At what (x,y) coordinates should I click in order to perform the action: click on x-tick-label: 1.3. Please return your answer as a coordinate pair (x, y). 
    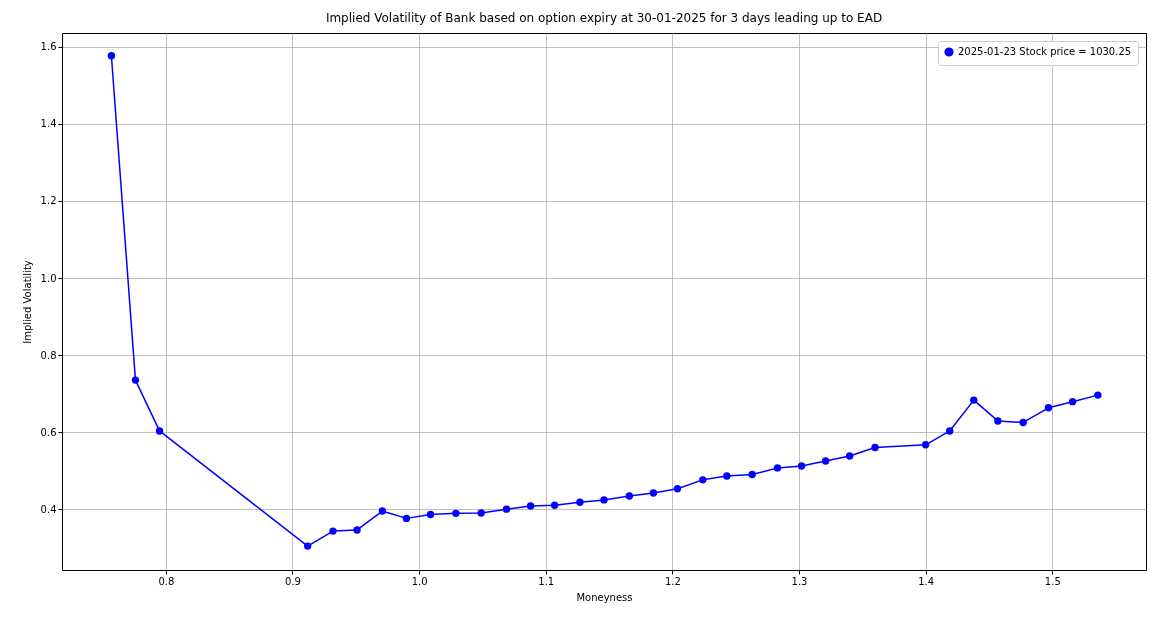
    Looking at the image, I should click on (799, 581).